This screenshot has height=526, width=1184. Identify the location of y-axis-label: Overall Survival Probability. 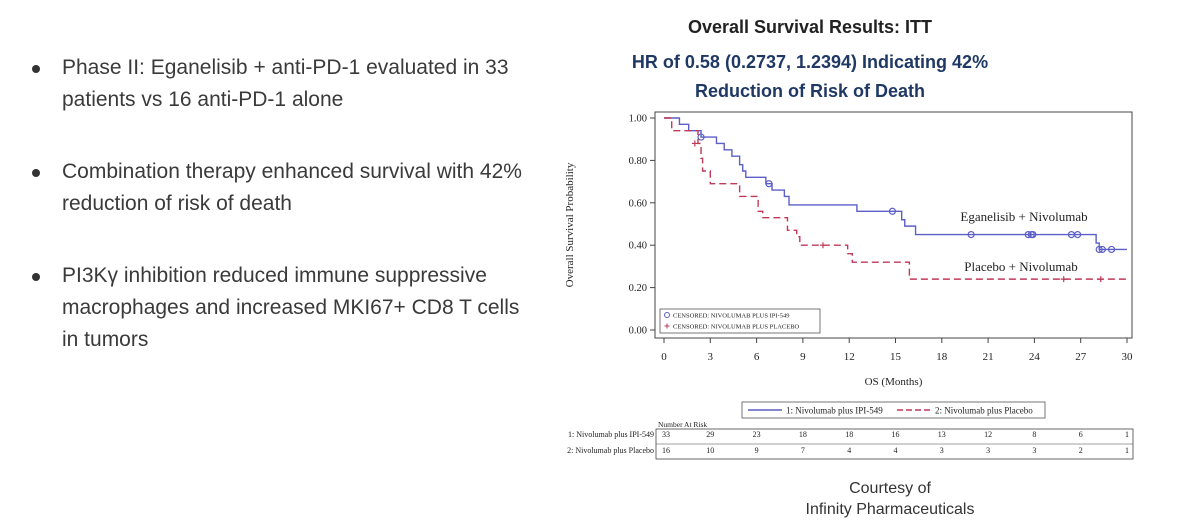
(570, 224).